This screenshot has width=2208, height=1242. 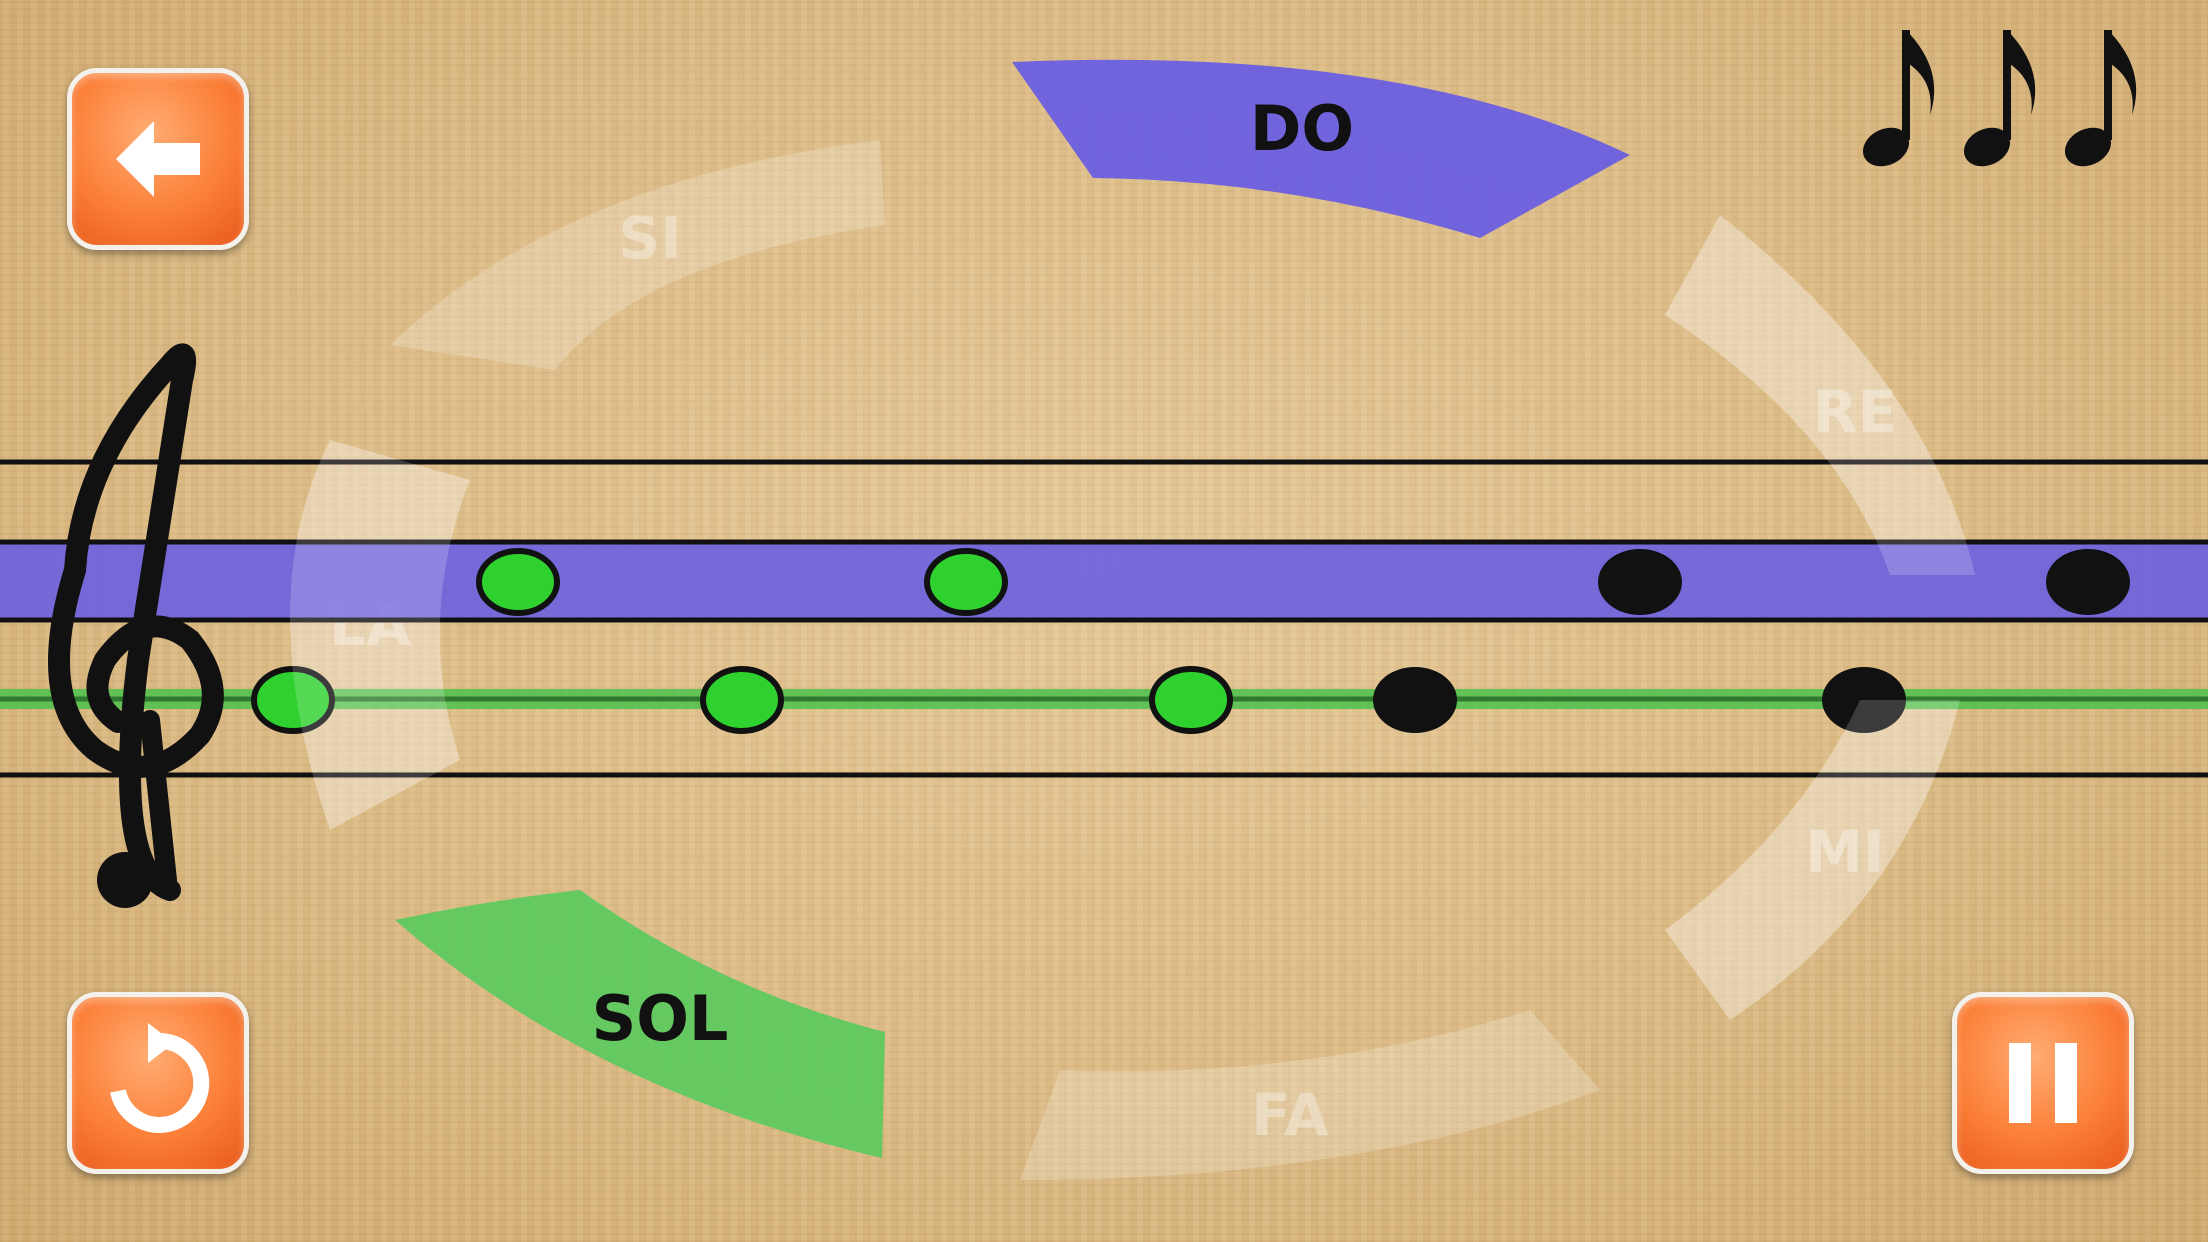 What do you see at coordinates (1290, 1115) in the screenshot?
I see `wheel-label-fa: FA` at bounding box center [1290, 1115].